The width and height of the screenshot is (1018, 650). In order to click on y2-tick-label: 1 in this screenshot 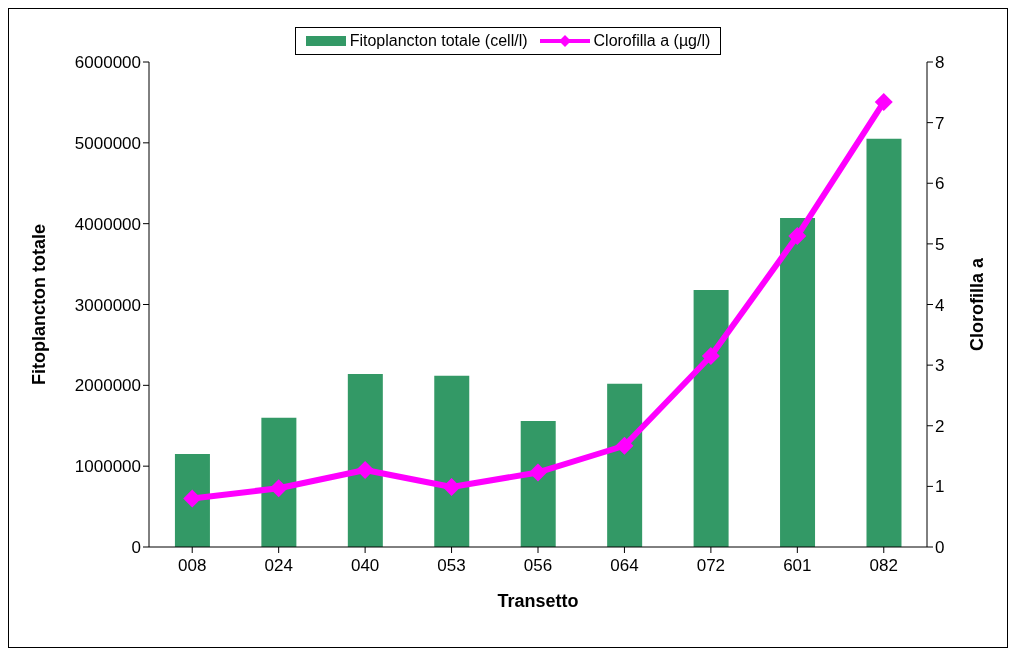, I will do `click(940, 487)`.